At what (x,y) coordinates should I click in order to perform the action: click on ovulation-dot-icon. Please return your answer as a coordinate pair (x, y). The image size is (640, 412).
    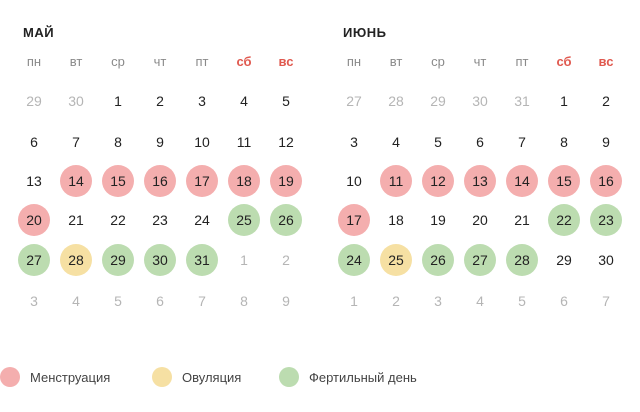
    Looking at the image, I should click on (162, 377).